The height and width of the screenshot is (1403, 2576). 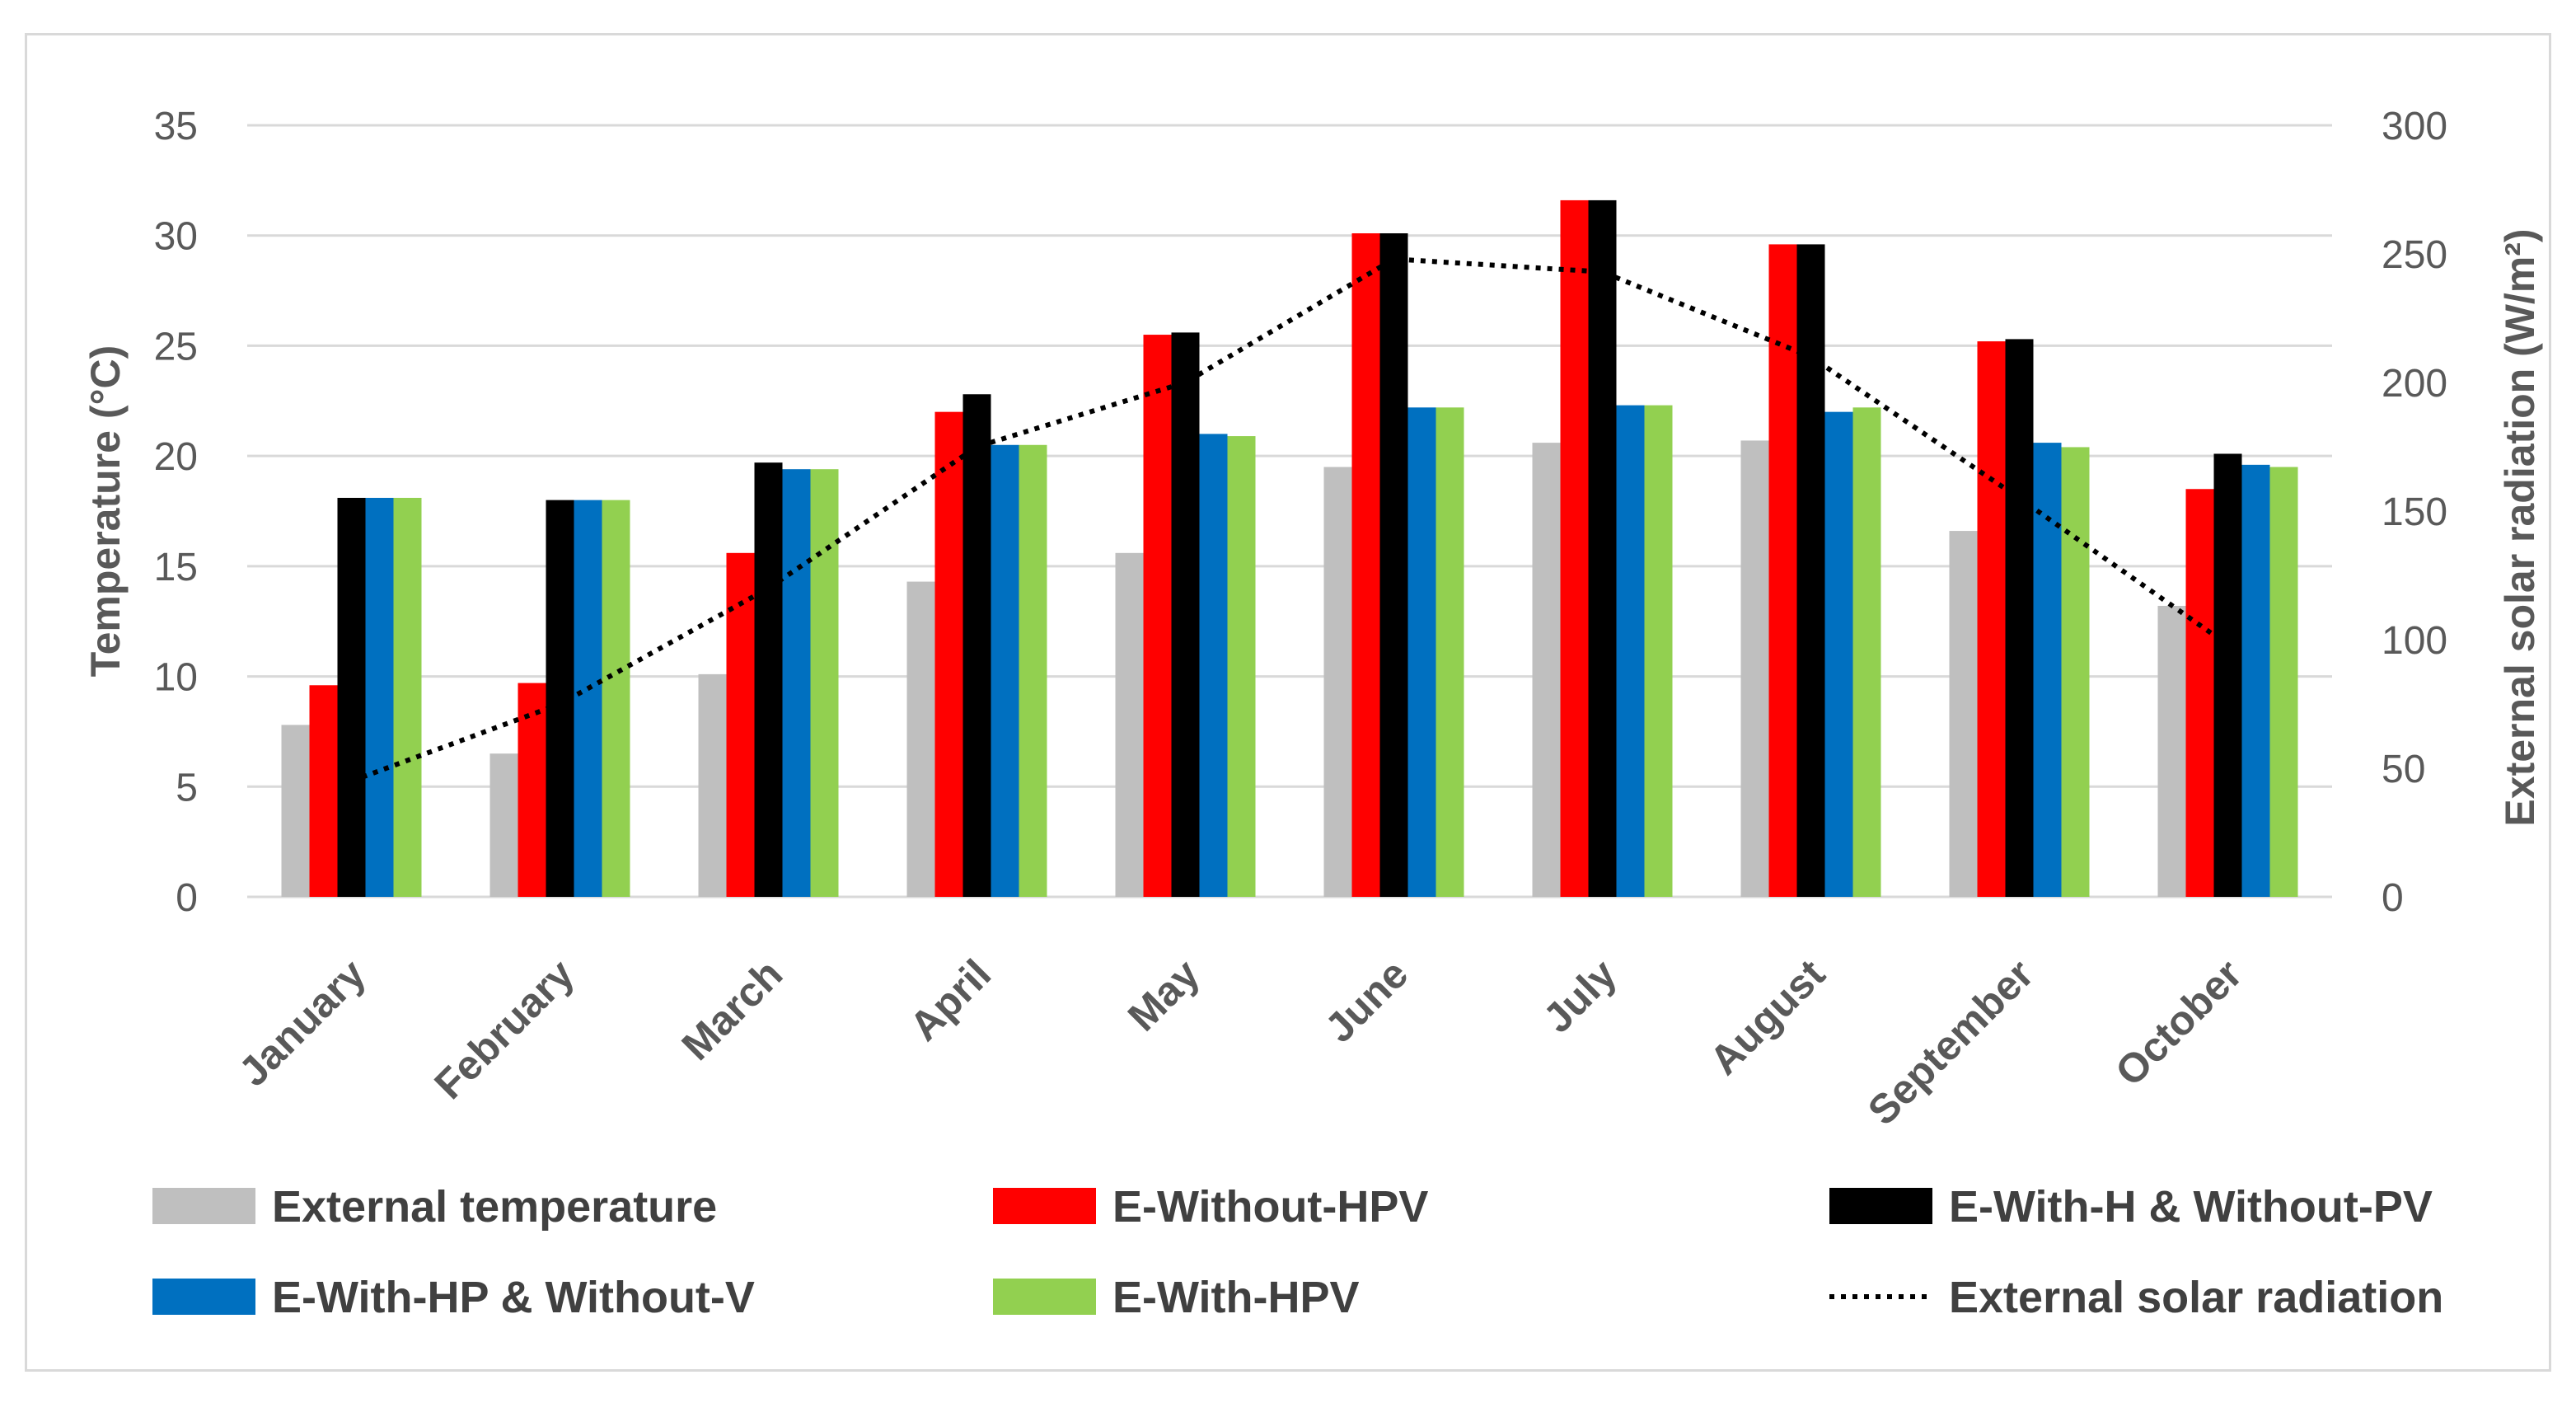 What do you see at coordinates (1767, 1017) in the screenshot?
I see `category-label: August` at bounding box center [1767, 1017].